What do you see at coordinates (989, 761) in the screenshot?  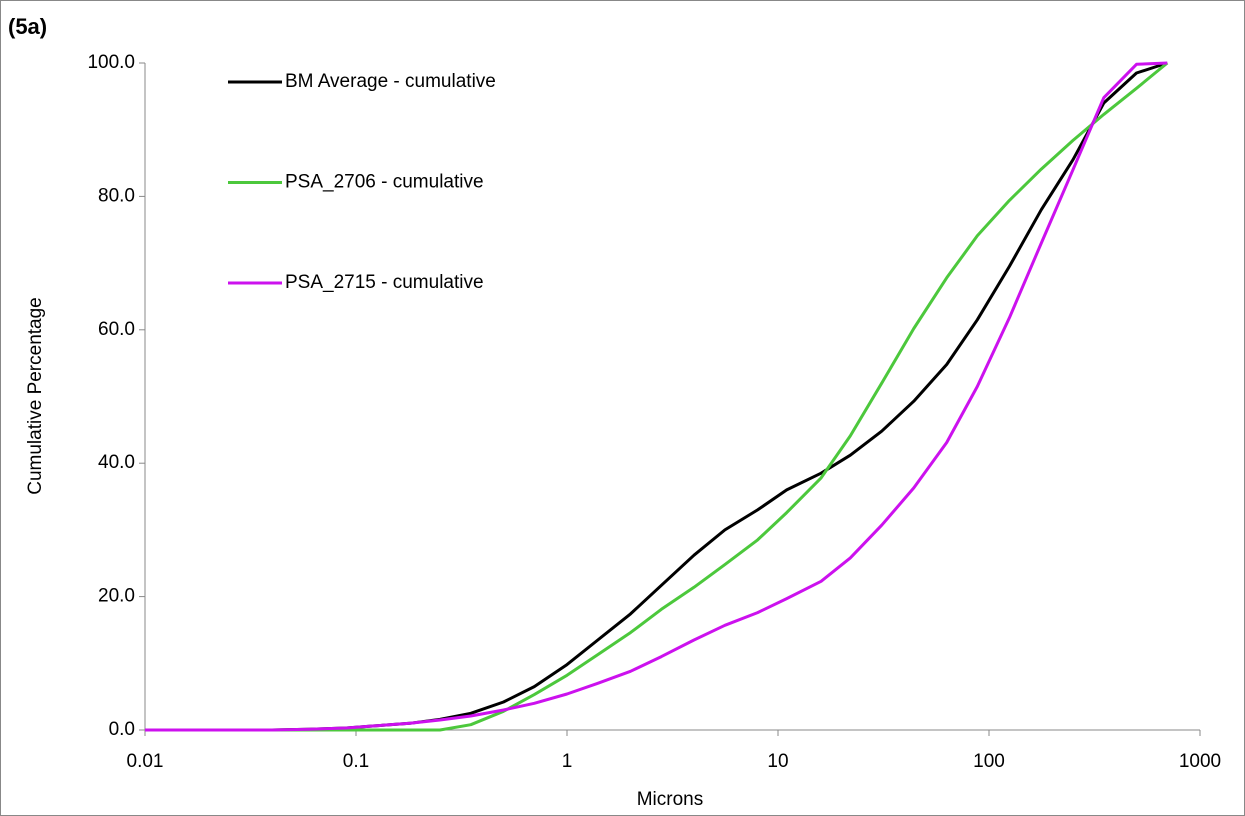 I see `x-tick-label: 100` at bounding box center [989, 761].